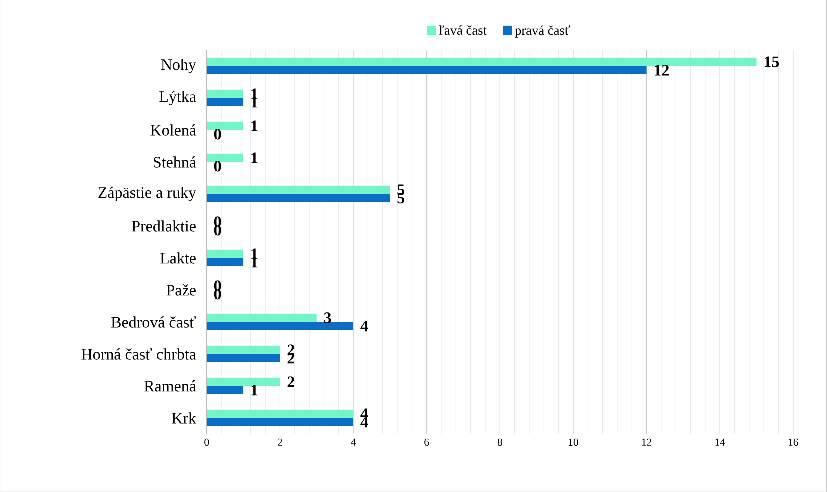  I want to click on x-tick-label: 16, so click(793, 442).